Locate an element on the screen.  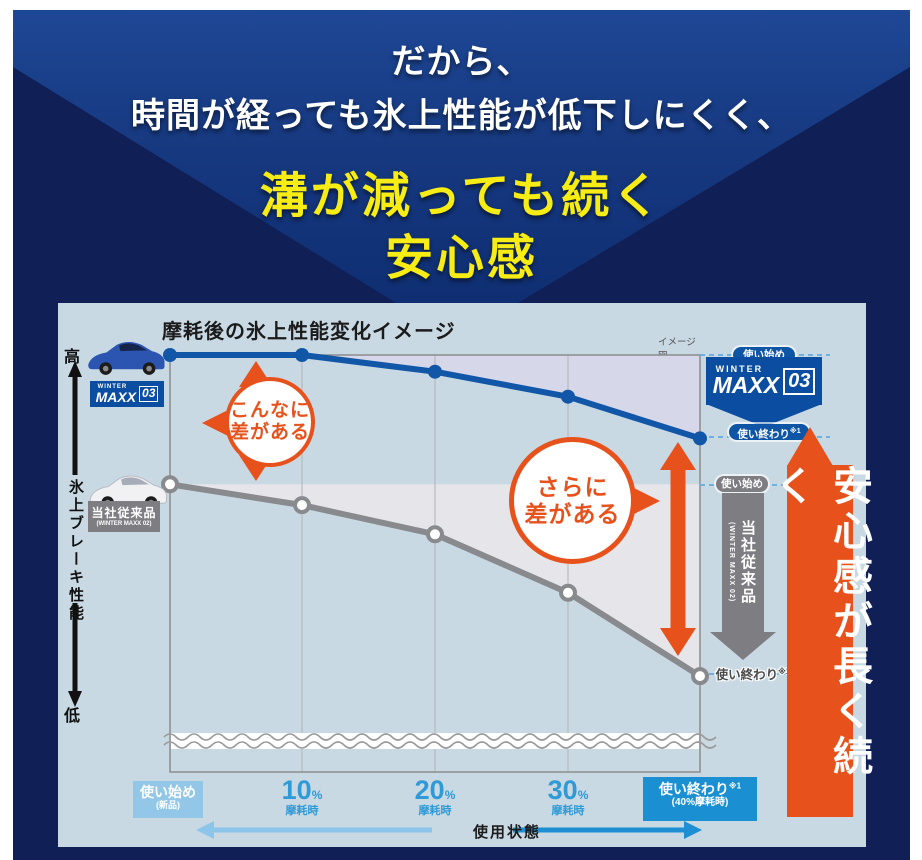
x-label-end: 使い終わり※1 (40%摩耗時) is located at coordinates (700, 799).